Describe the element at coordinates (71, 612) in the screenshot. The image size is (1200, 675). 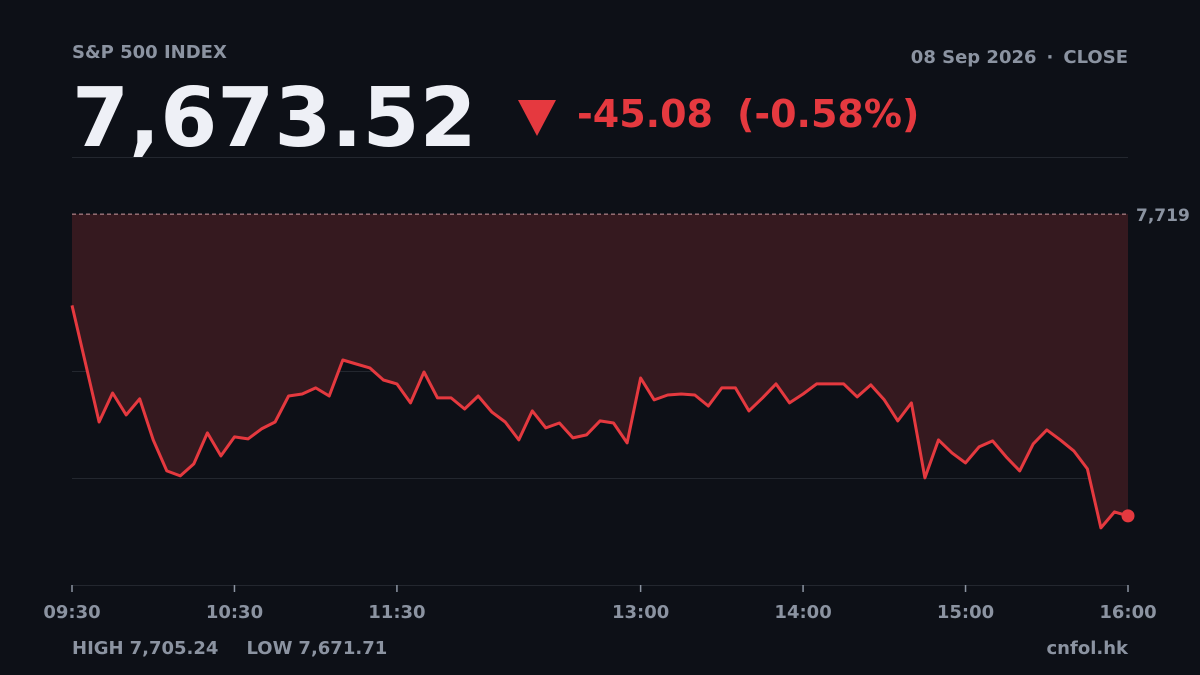
I see `x-tick-label: 09:30` at that location.